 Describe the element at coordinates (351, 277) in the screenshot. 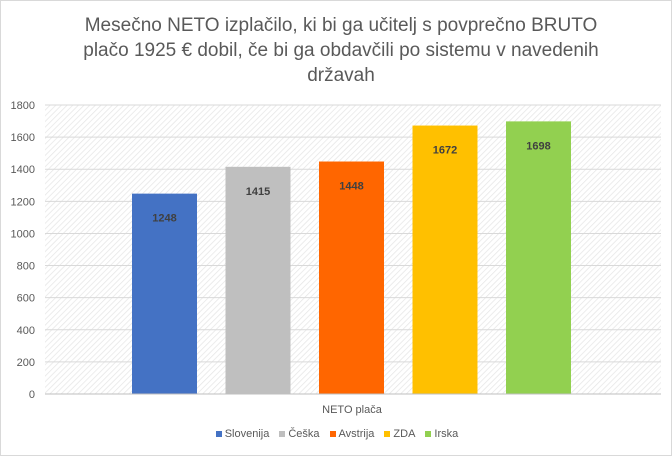

I see `bar-avstrija` at that location.